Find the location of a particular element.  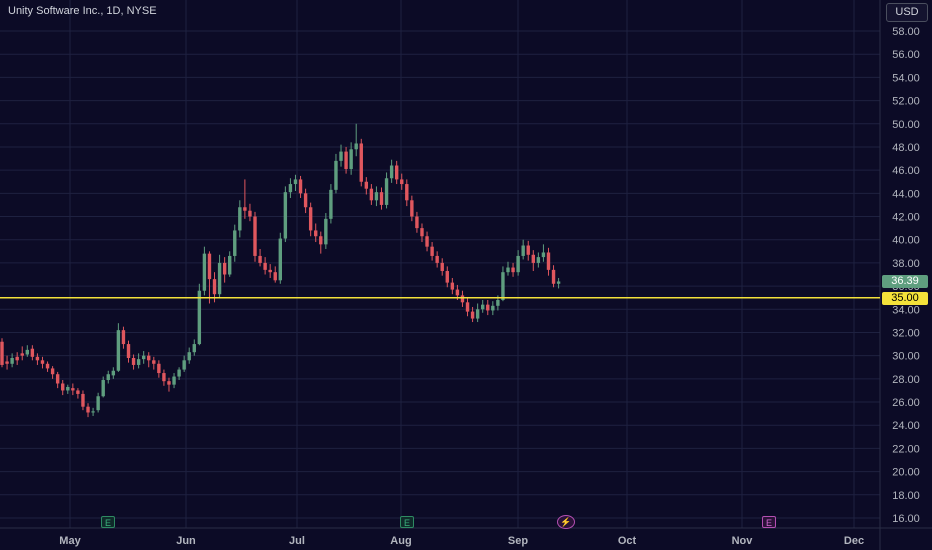

price-tick-label: 22.00 is located at coordinates (906, 449).